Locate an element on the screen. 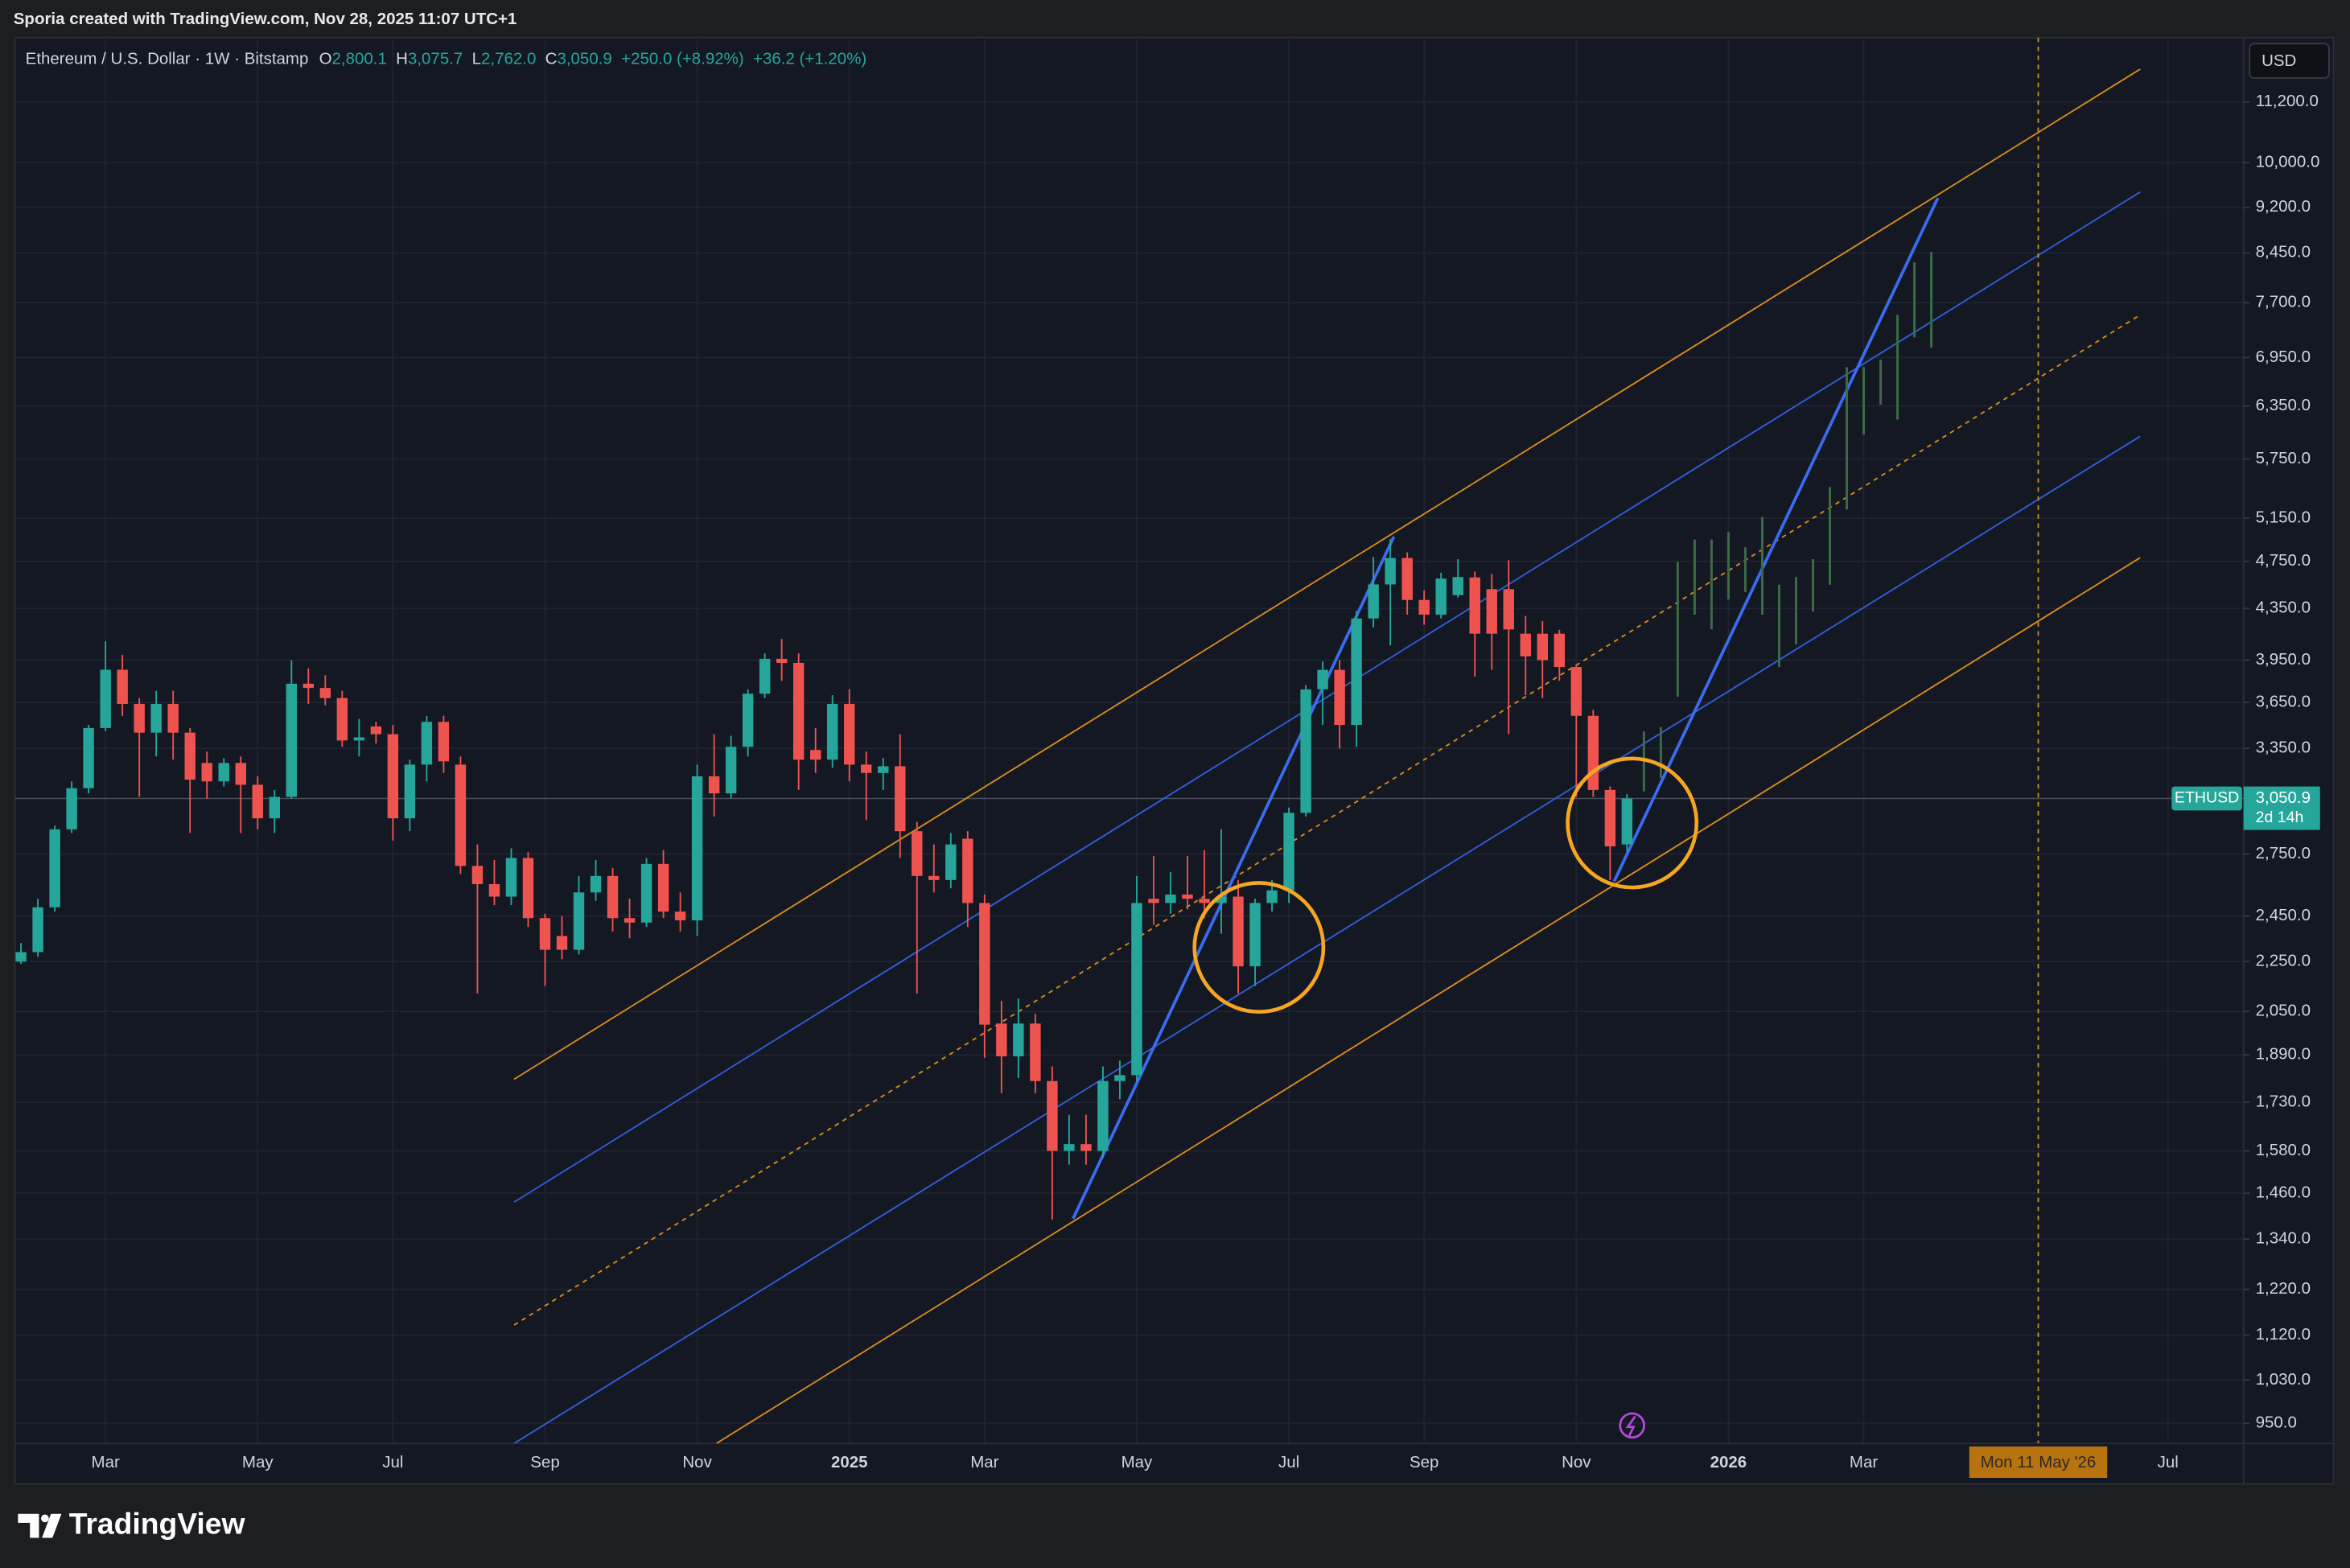 Image resolution: width=2350 pixels, height=1568 pixels. event-icon-bolt is located at coordinates (1630, 1426).